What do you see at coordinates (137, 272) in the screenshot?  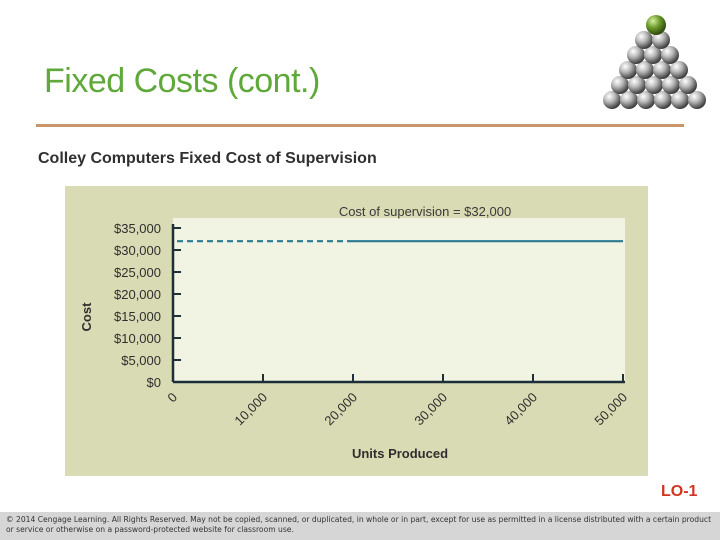 I see `y-tick-label: $25,000` at bounding box center [137, 272].